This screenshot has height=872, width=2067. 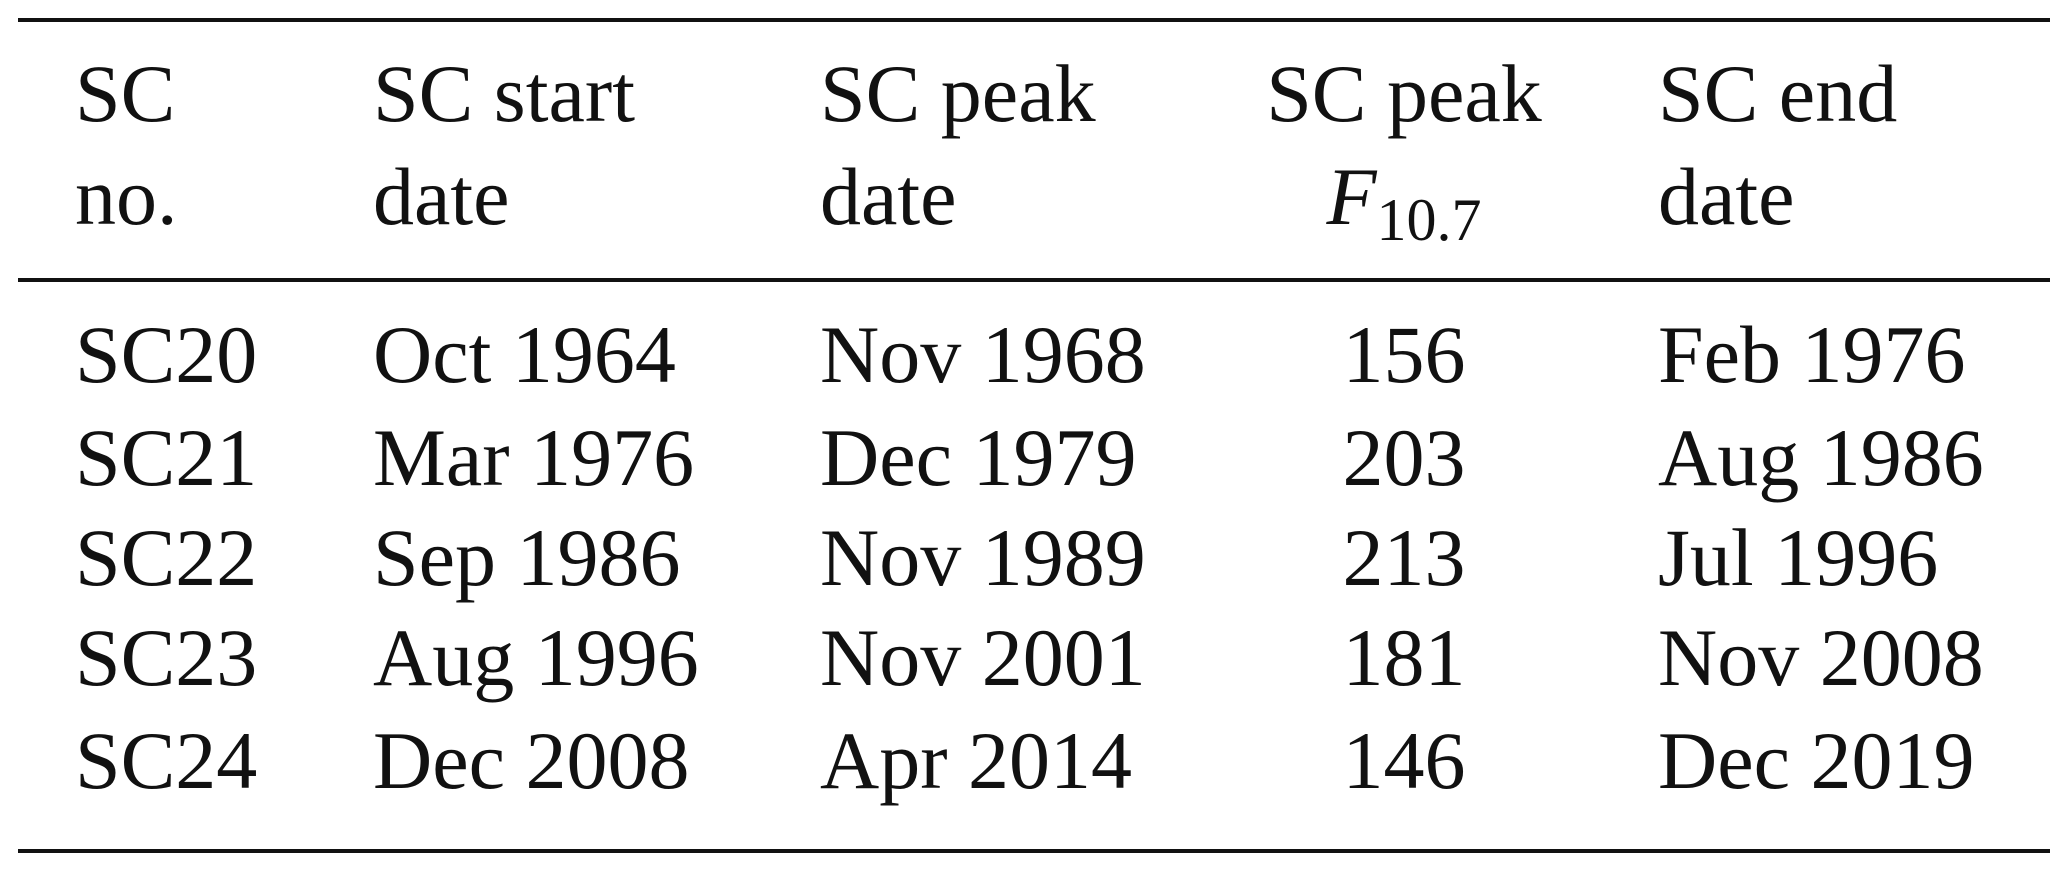 I want to click on cell-text: SC24, so click(x=166, y=760).